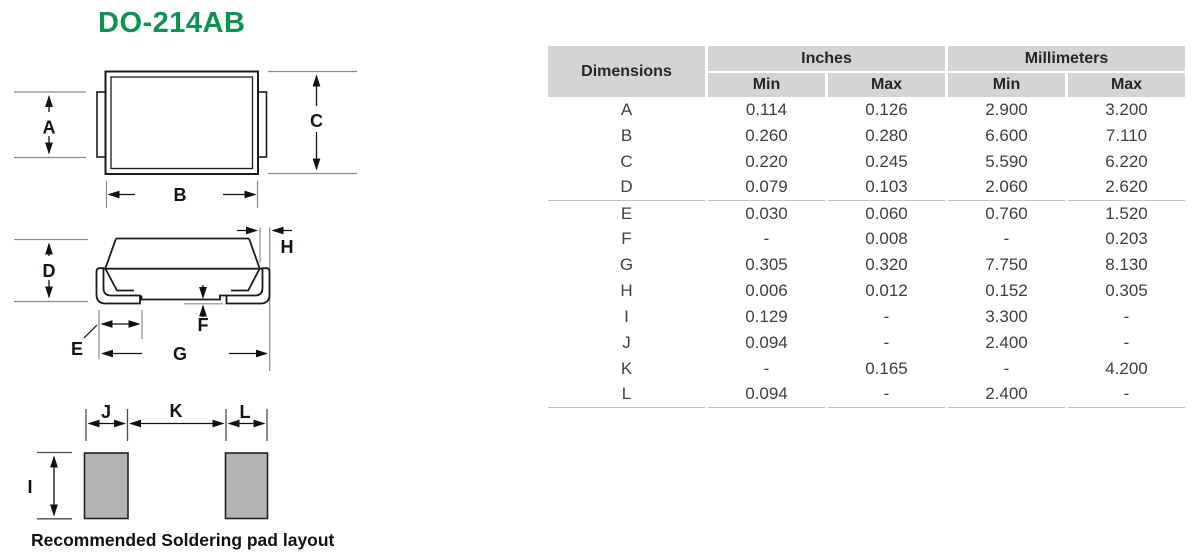 The height and width of the screenshot is (559, 1200). I want to click on header-inches-min: Min, so click(766, 85).